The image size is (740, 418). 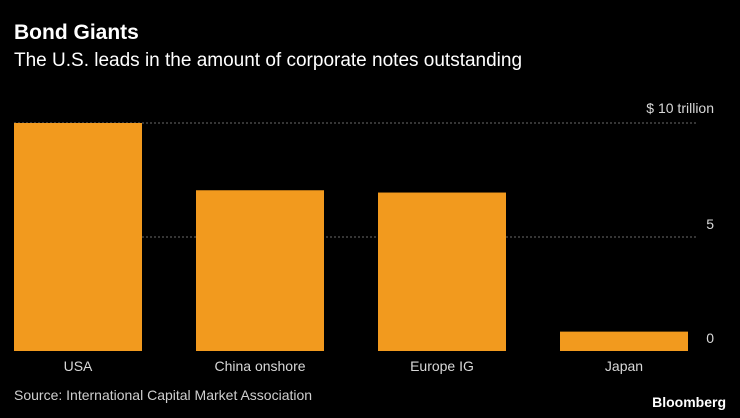 I want to click on y-tick-label: $ 10 trillion, so click(x=680, y=108).